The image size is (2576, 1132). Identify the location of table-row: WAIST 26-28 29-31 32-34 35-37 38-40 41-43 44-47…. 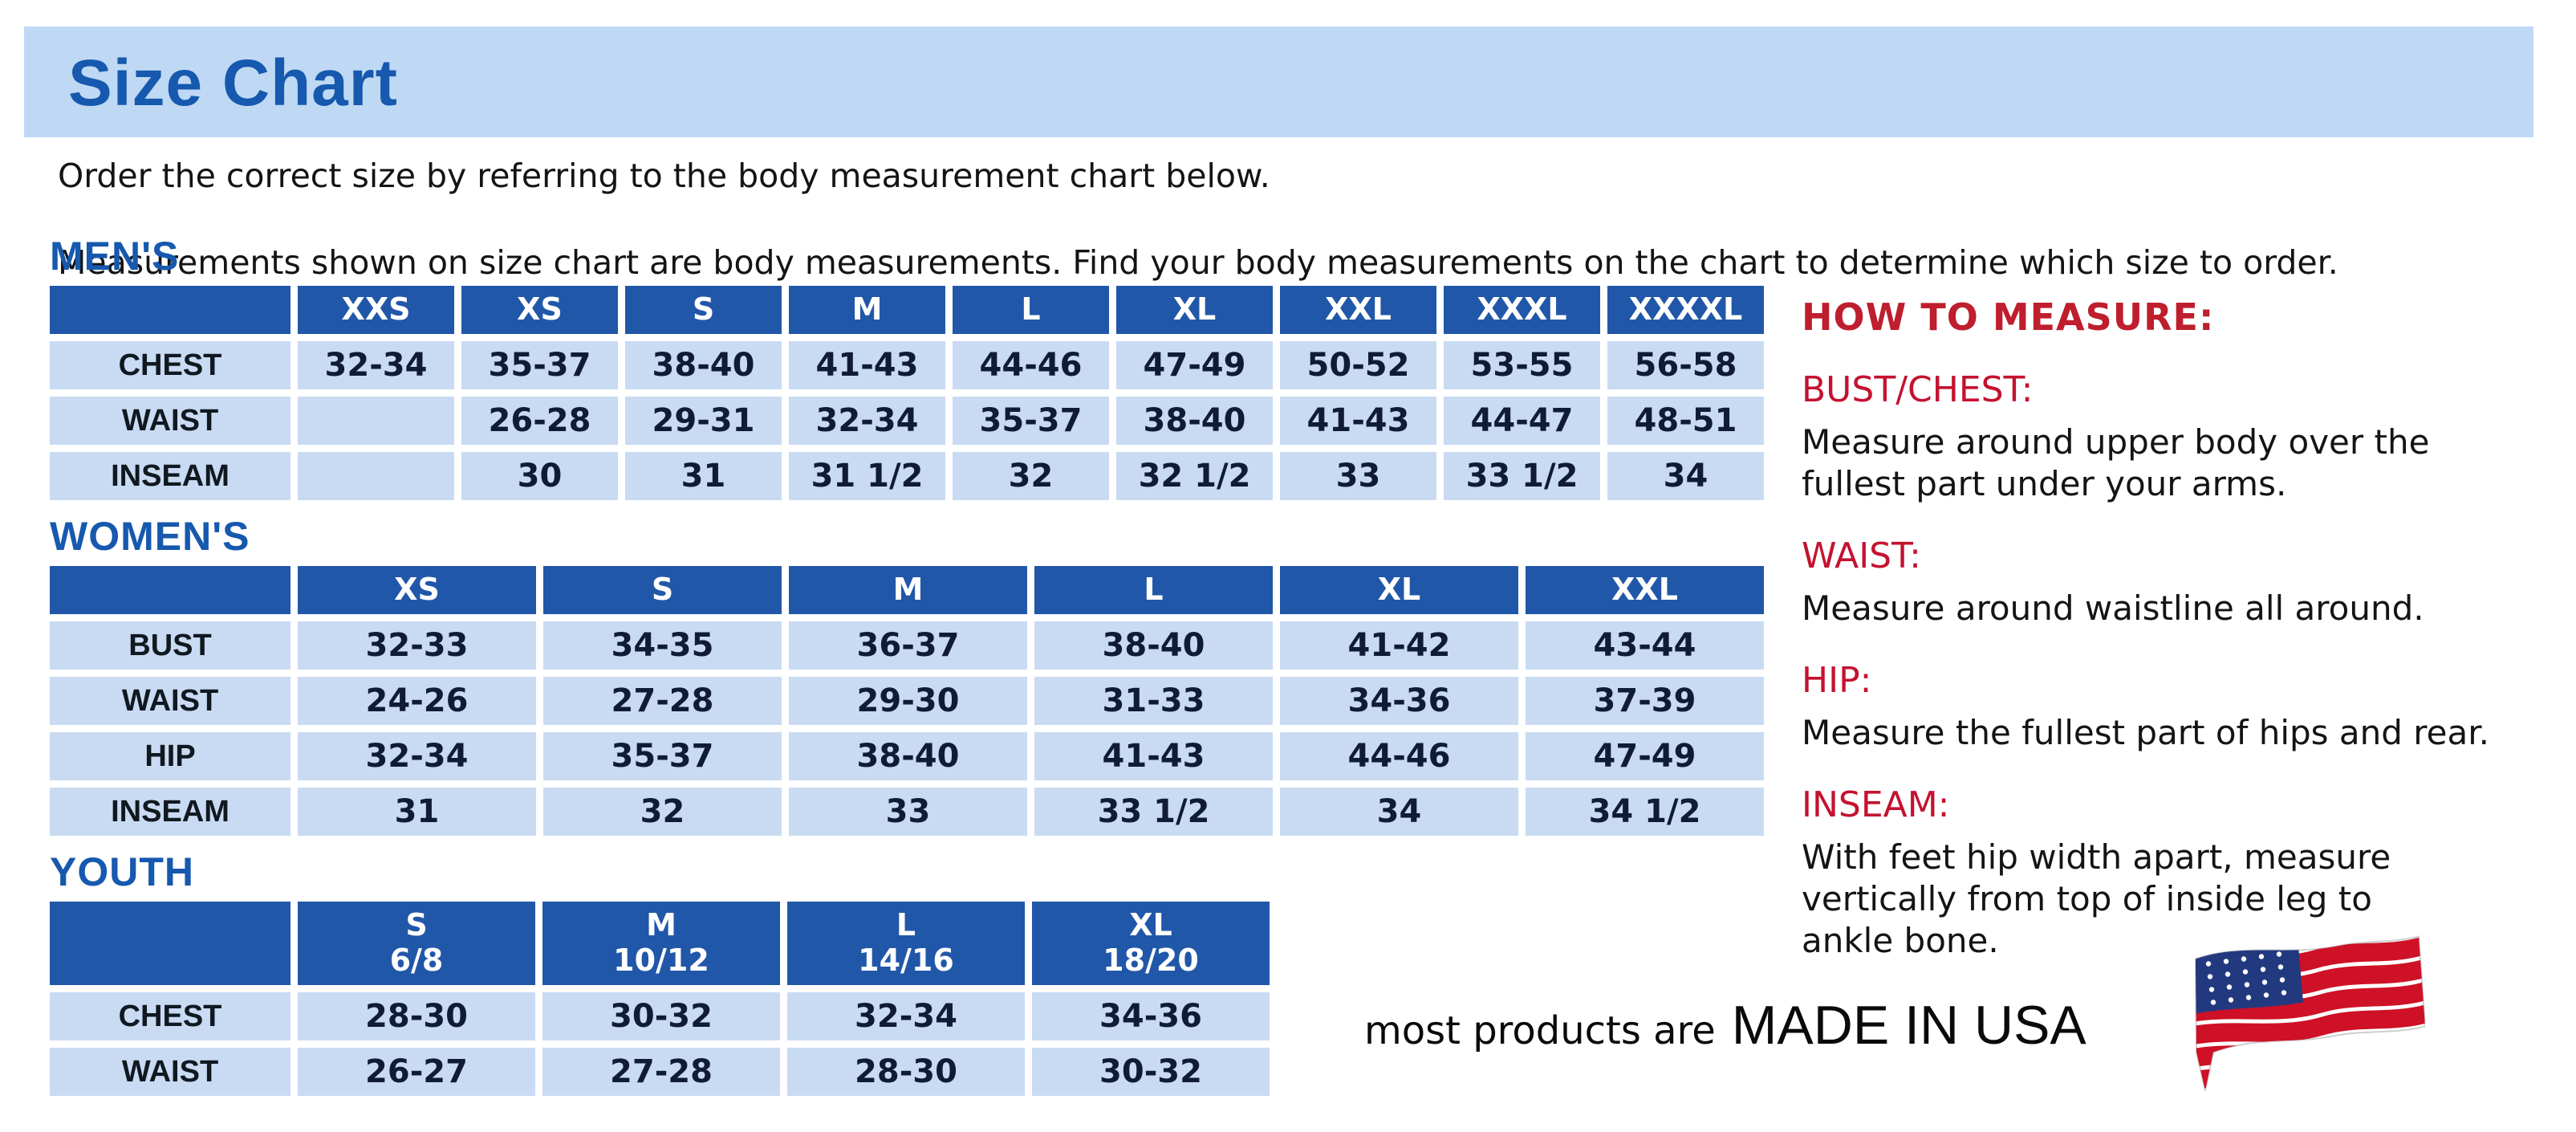
(907, 421).